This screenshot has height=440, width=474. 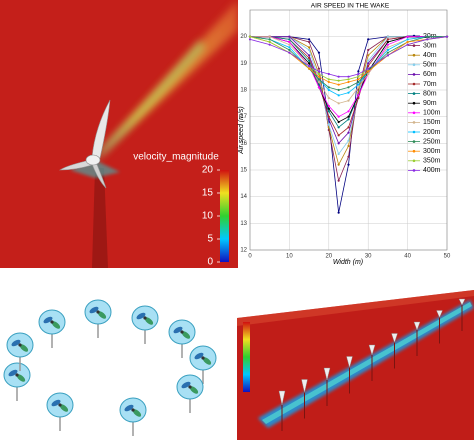 What do you see at coordinates (243, 171) in the screenshot?
I see `y-tick-label: 15` at bounding box center [243, 171].